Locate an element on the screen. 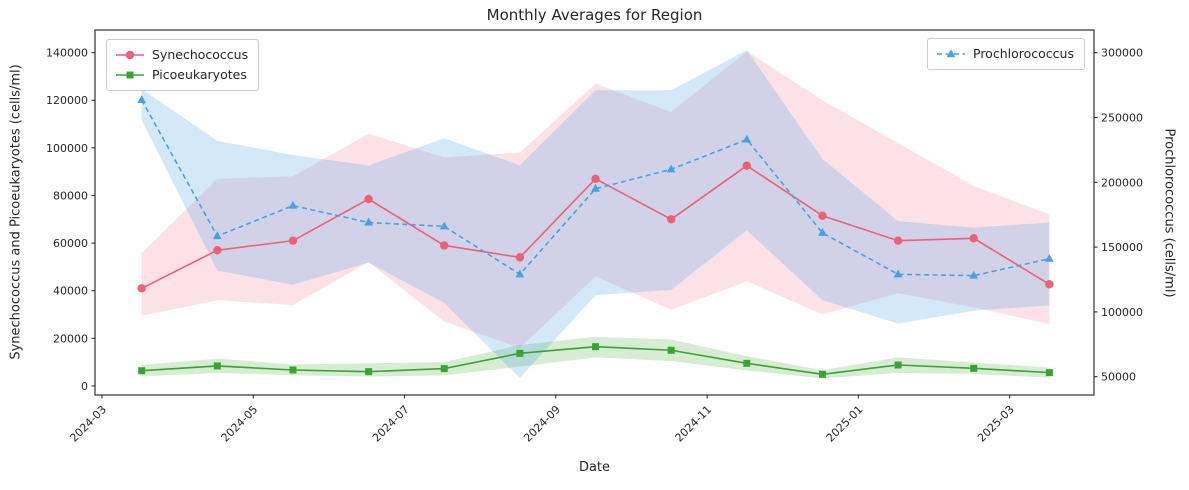 The image size is (1189, 490). tick-label: 150000 is located at coordinates (1122, 247).